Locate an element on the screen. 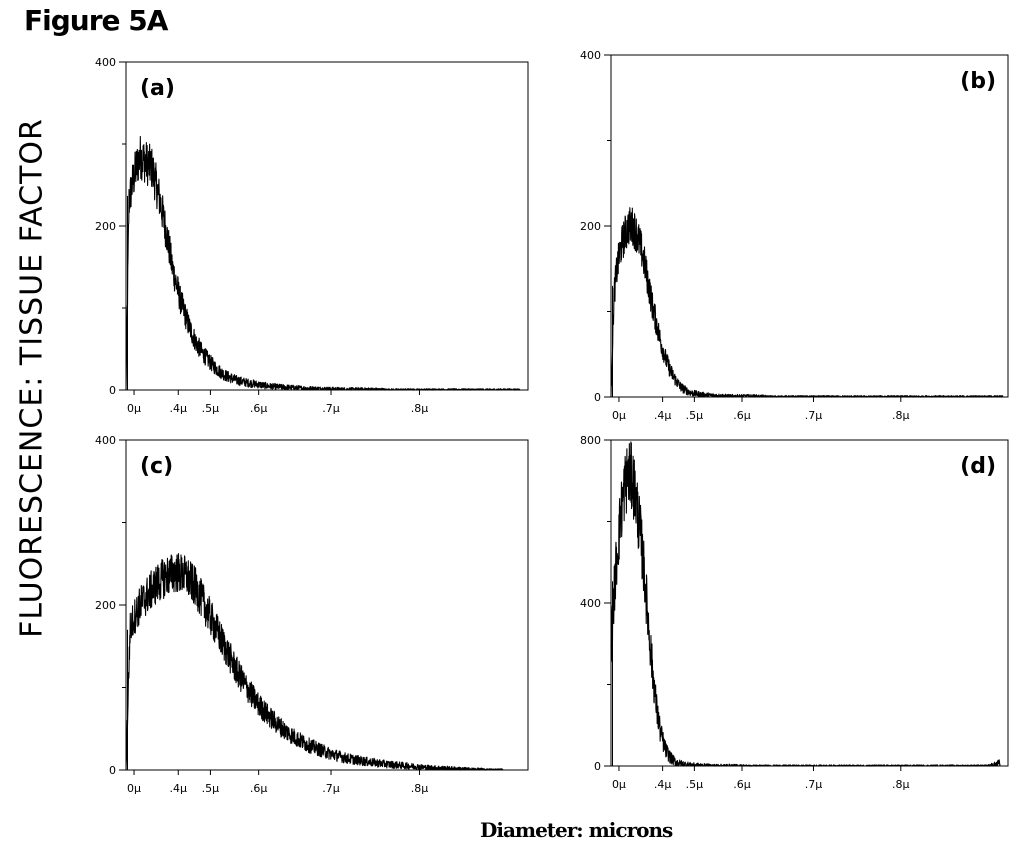  panel-label: (b) is located at coordinates (978, 81).